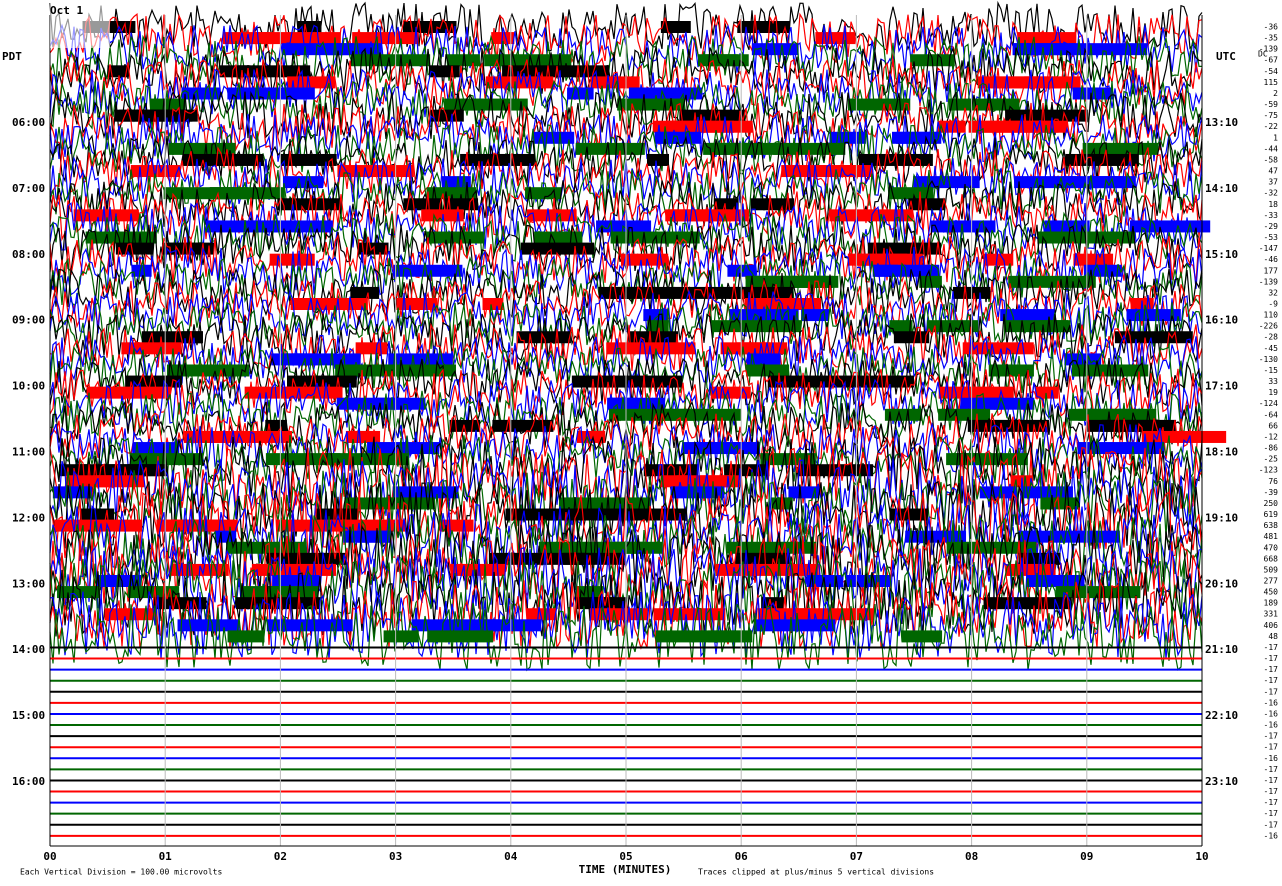 This screenshot has width=1282, height=886. Describe the element at coordinates (1271, 370) in the screenshot. I see `offset-label: -15` at that location.